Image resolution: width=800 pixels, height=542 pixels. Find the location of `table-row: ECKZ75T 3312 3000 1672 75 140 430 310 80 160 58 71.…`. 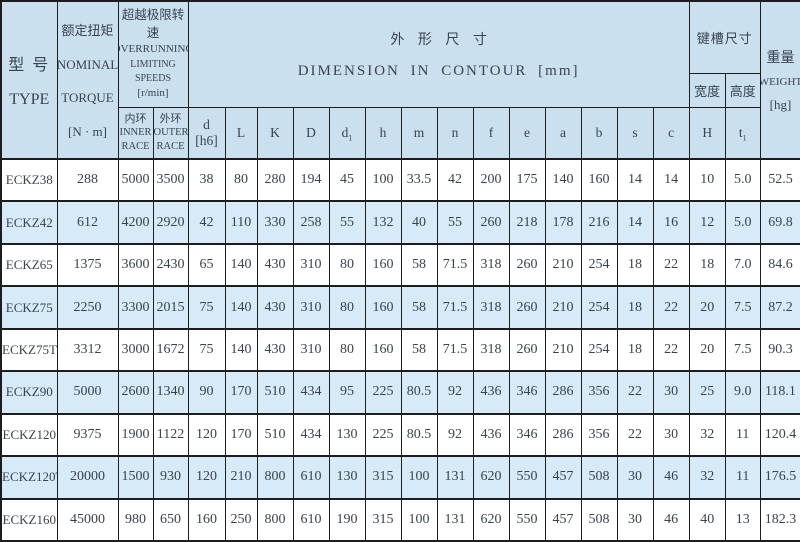

table-row: ECKZ75T 3312 3000 1672 75 140 430 310 80 160 58 71.… is located at coordinates (400, 350).